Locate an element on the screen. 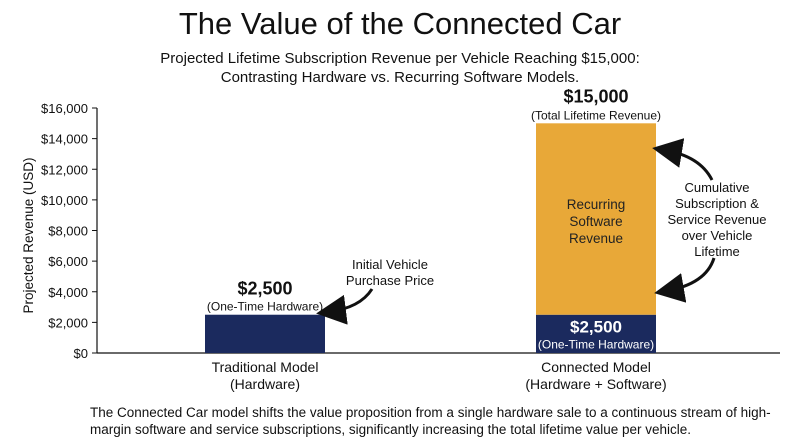  chart-title: The Value of the Connected Car is located at coordinates (400, 23).